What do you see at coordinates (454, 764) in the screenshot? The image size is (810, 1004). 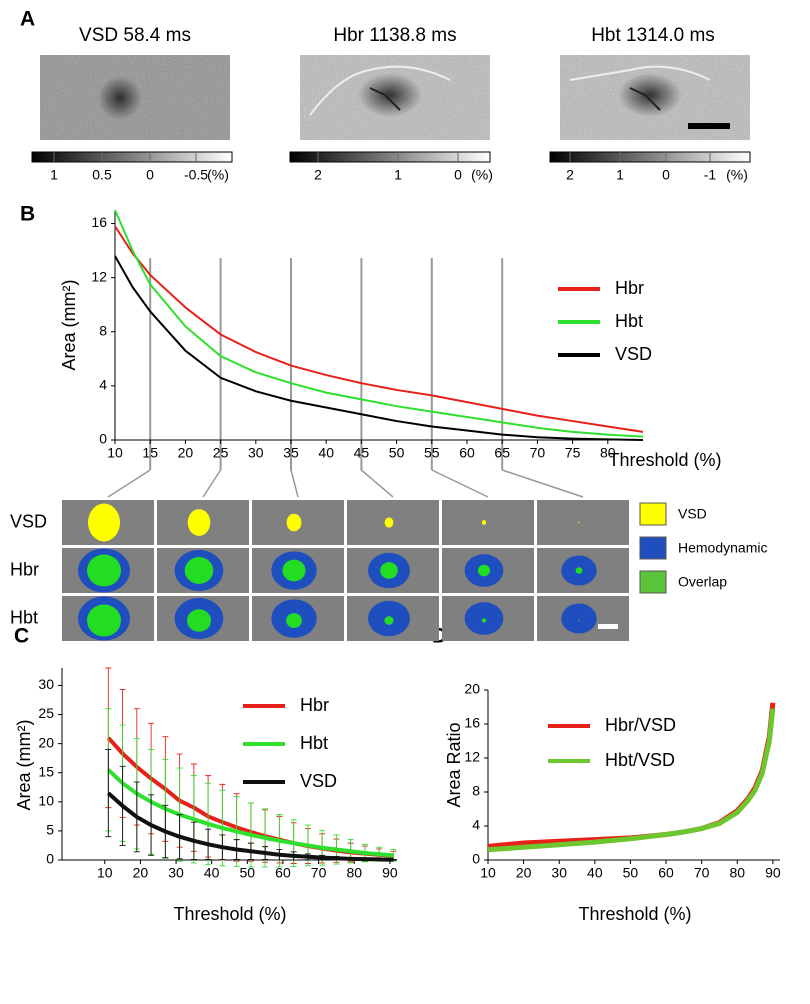 I see `y-axis-label: Area Ratio` at bounding box center [454, 764].